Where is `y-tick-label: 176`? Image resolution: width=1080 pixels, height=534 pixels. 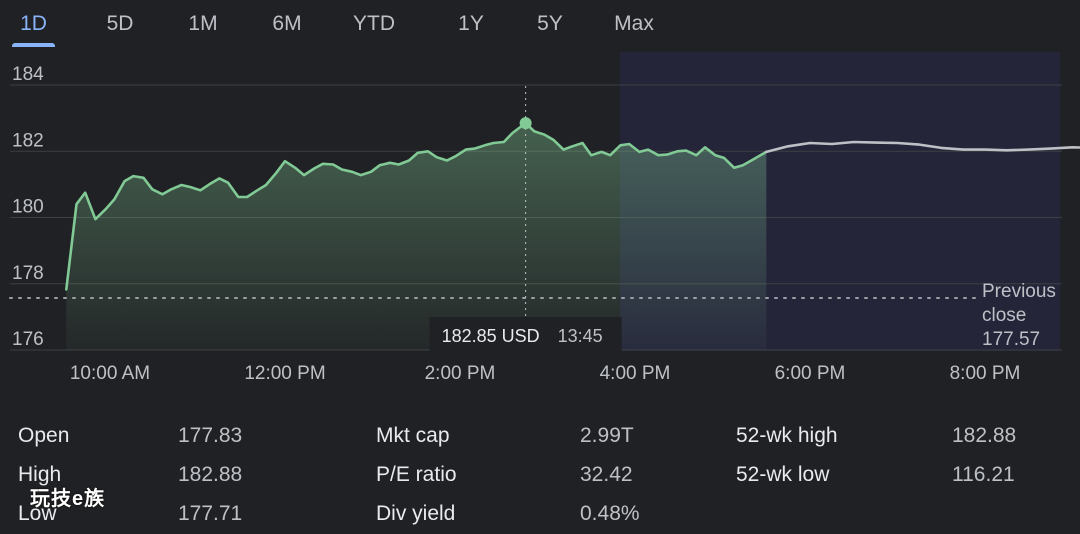
y-tick-label: 176 is located at coordinates (28, 339).